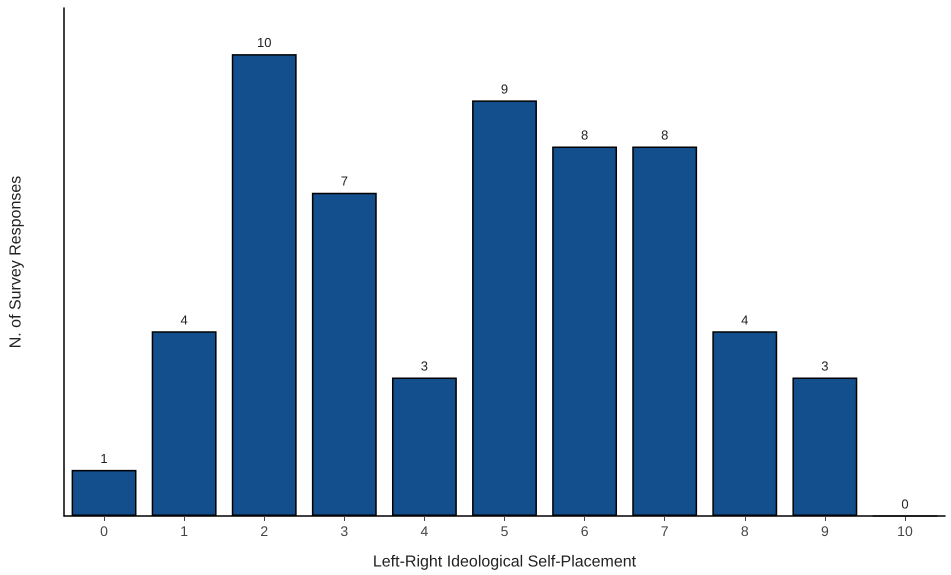 The image size is (951, 575). Describe the element at coordinates (424, 531) in the screenshot. I see `x-tick-label: 4` at that location.